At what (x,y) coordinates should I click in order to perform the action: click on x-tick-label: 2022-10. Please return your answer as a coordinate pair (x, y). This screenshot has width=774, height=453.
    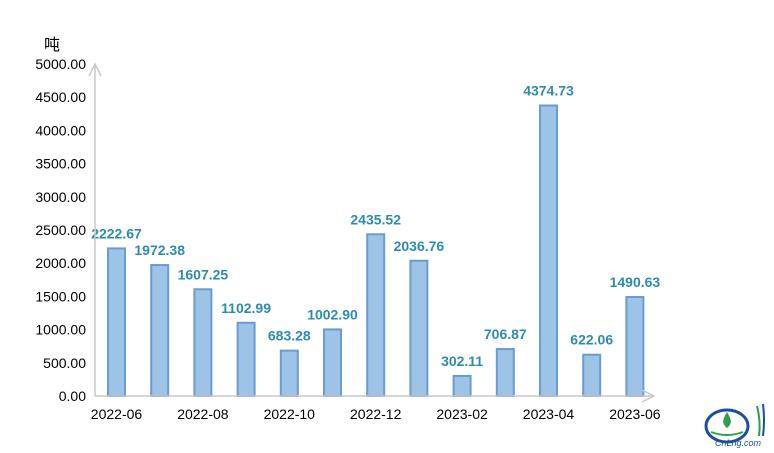
    Looking at the image, I should click on (290, 414).